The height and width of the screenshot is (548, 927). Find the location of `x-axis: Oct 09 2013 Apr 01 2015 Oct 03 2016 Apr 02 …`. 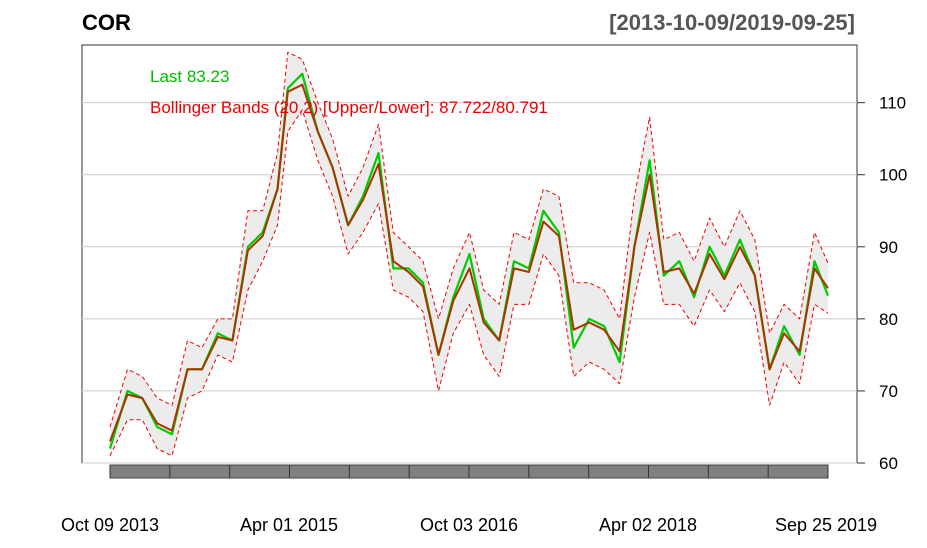

x-axis: Oct 09 2013 Apr 01 2015 Oct 03 2016 Apr 02 … is located at coordinates (469, 499).